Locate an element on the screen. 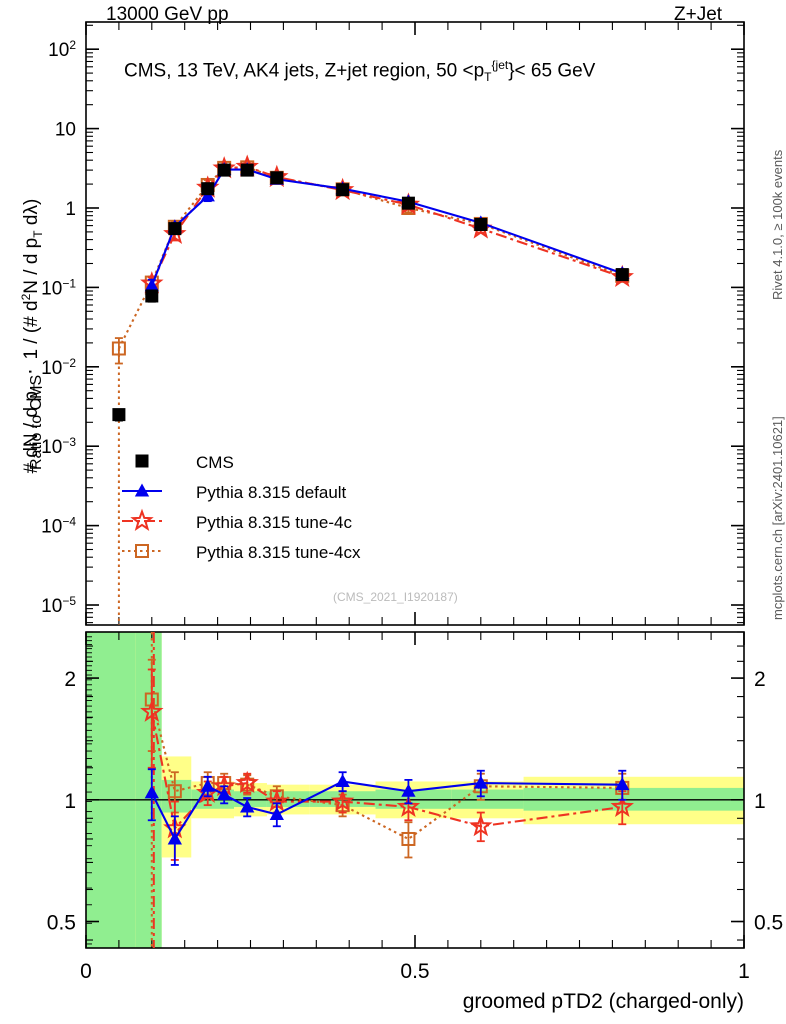 The height and width of the screenshot is (1024, 786). main-pythia-8-315-tune-4cx-marker is located at coordinates (118, 348).